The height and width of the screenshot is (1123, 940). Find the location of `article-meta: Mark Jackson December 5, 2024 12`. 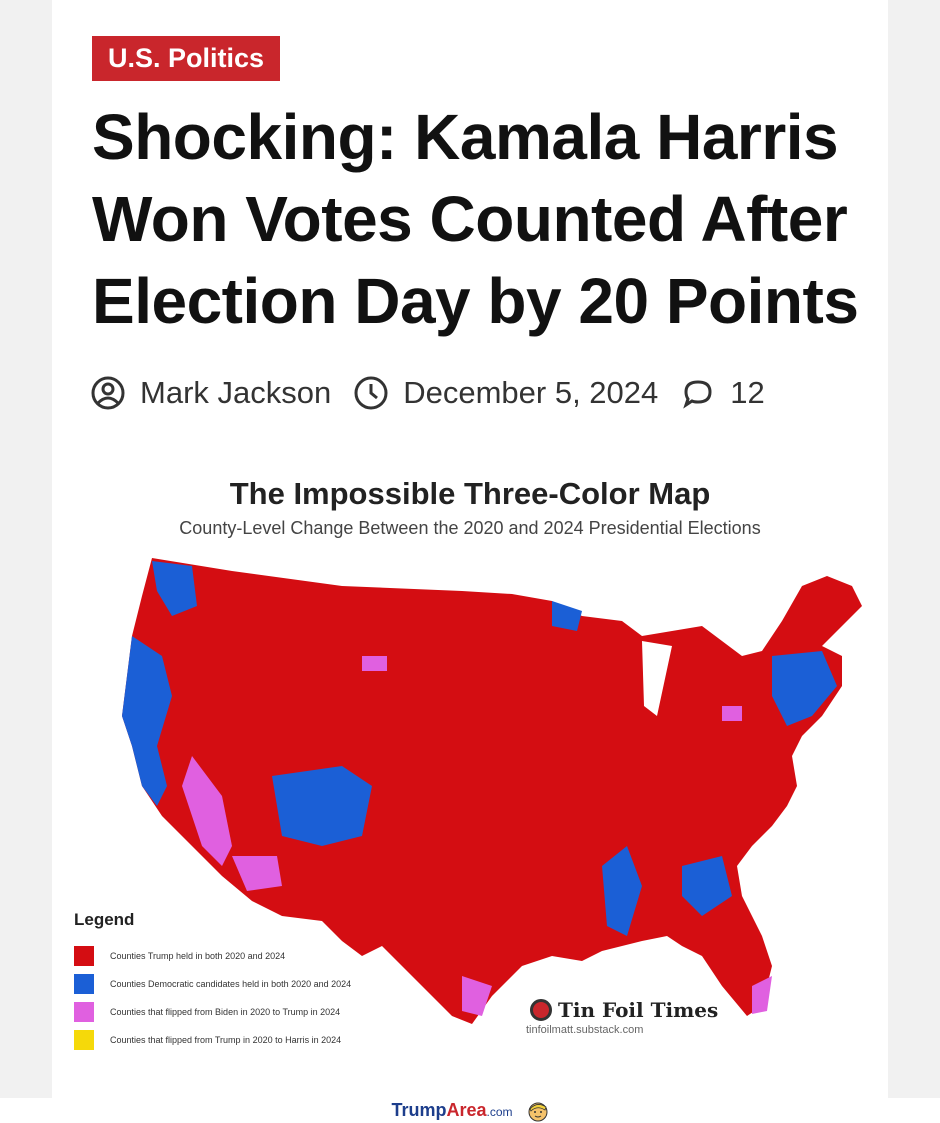

article-meta: Mark Jackson December 5, 2024 12 is located at coordinates (438, 393).